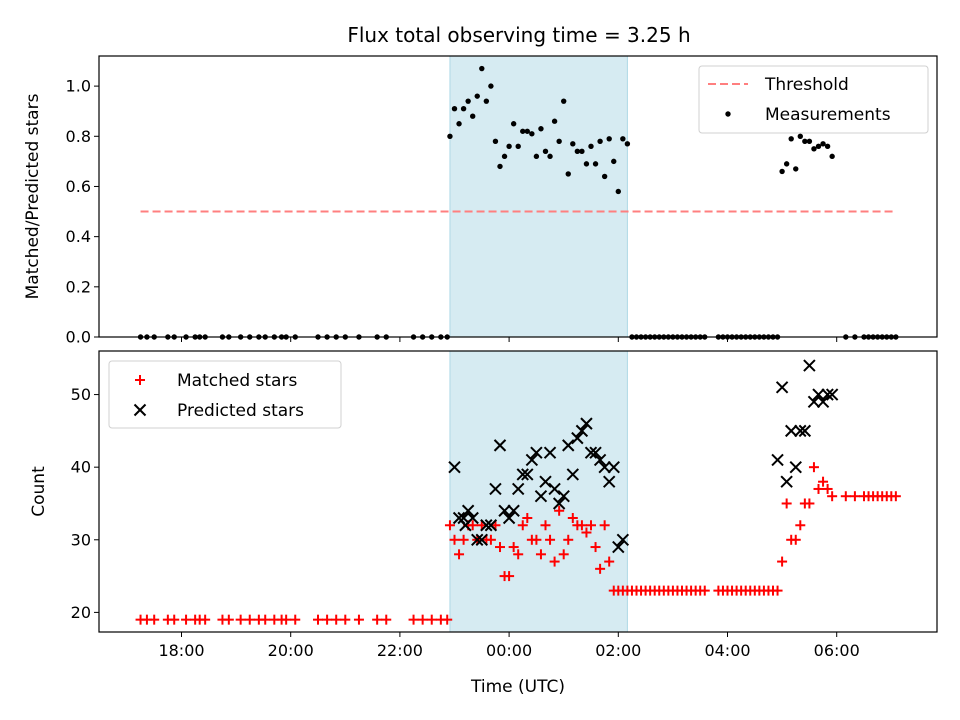 Image resolution: width=960 pixels, height=720 pixels. What do you see at coordinates (225, 394) in the screenshot?
I see `legend-box-count` at bounding box center [225, 394].